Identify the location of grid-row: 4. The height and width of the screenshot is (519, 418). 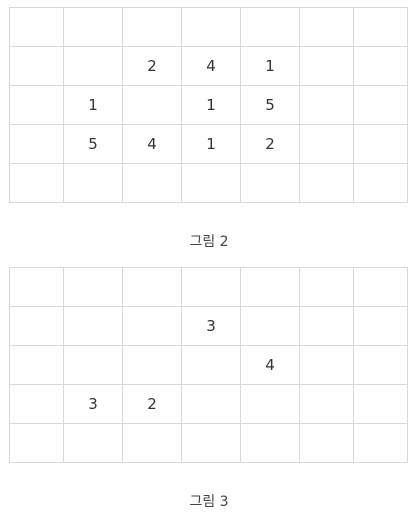
(208, 365).